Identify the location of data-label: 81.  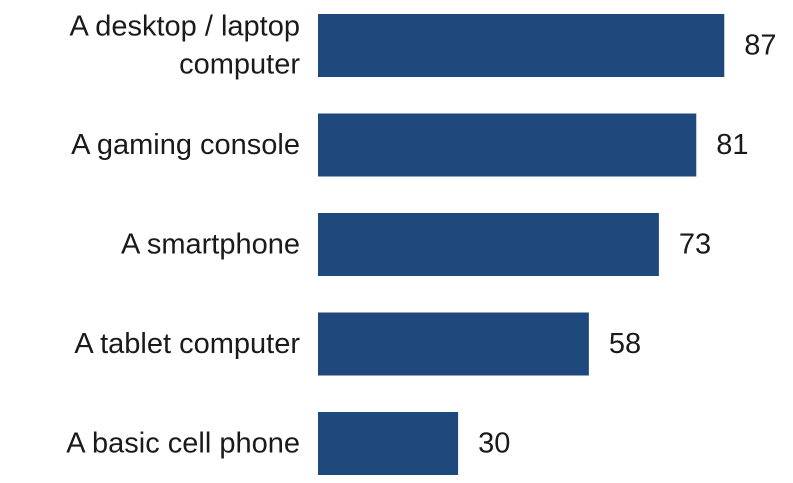
(732, 145).